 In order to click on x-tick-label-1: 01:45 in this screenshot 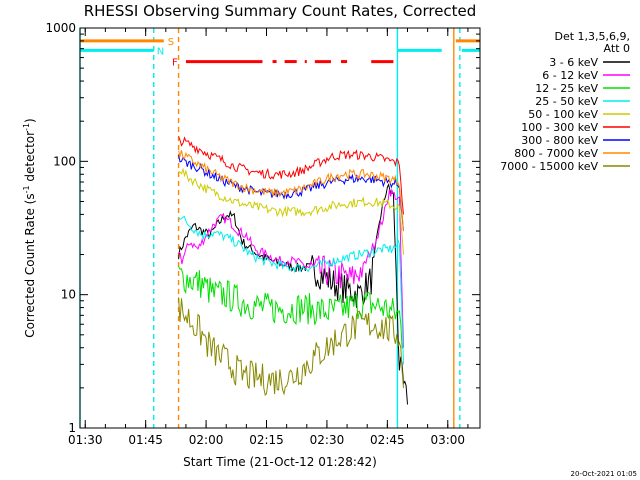, I will do `click(145, 440)`.